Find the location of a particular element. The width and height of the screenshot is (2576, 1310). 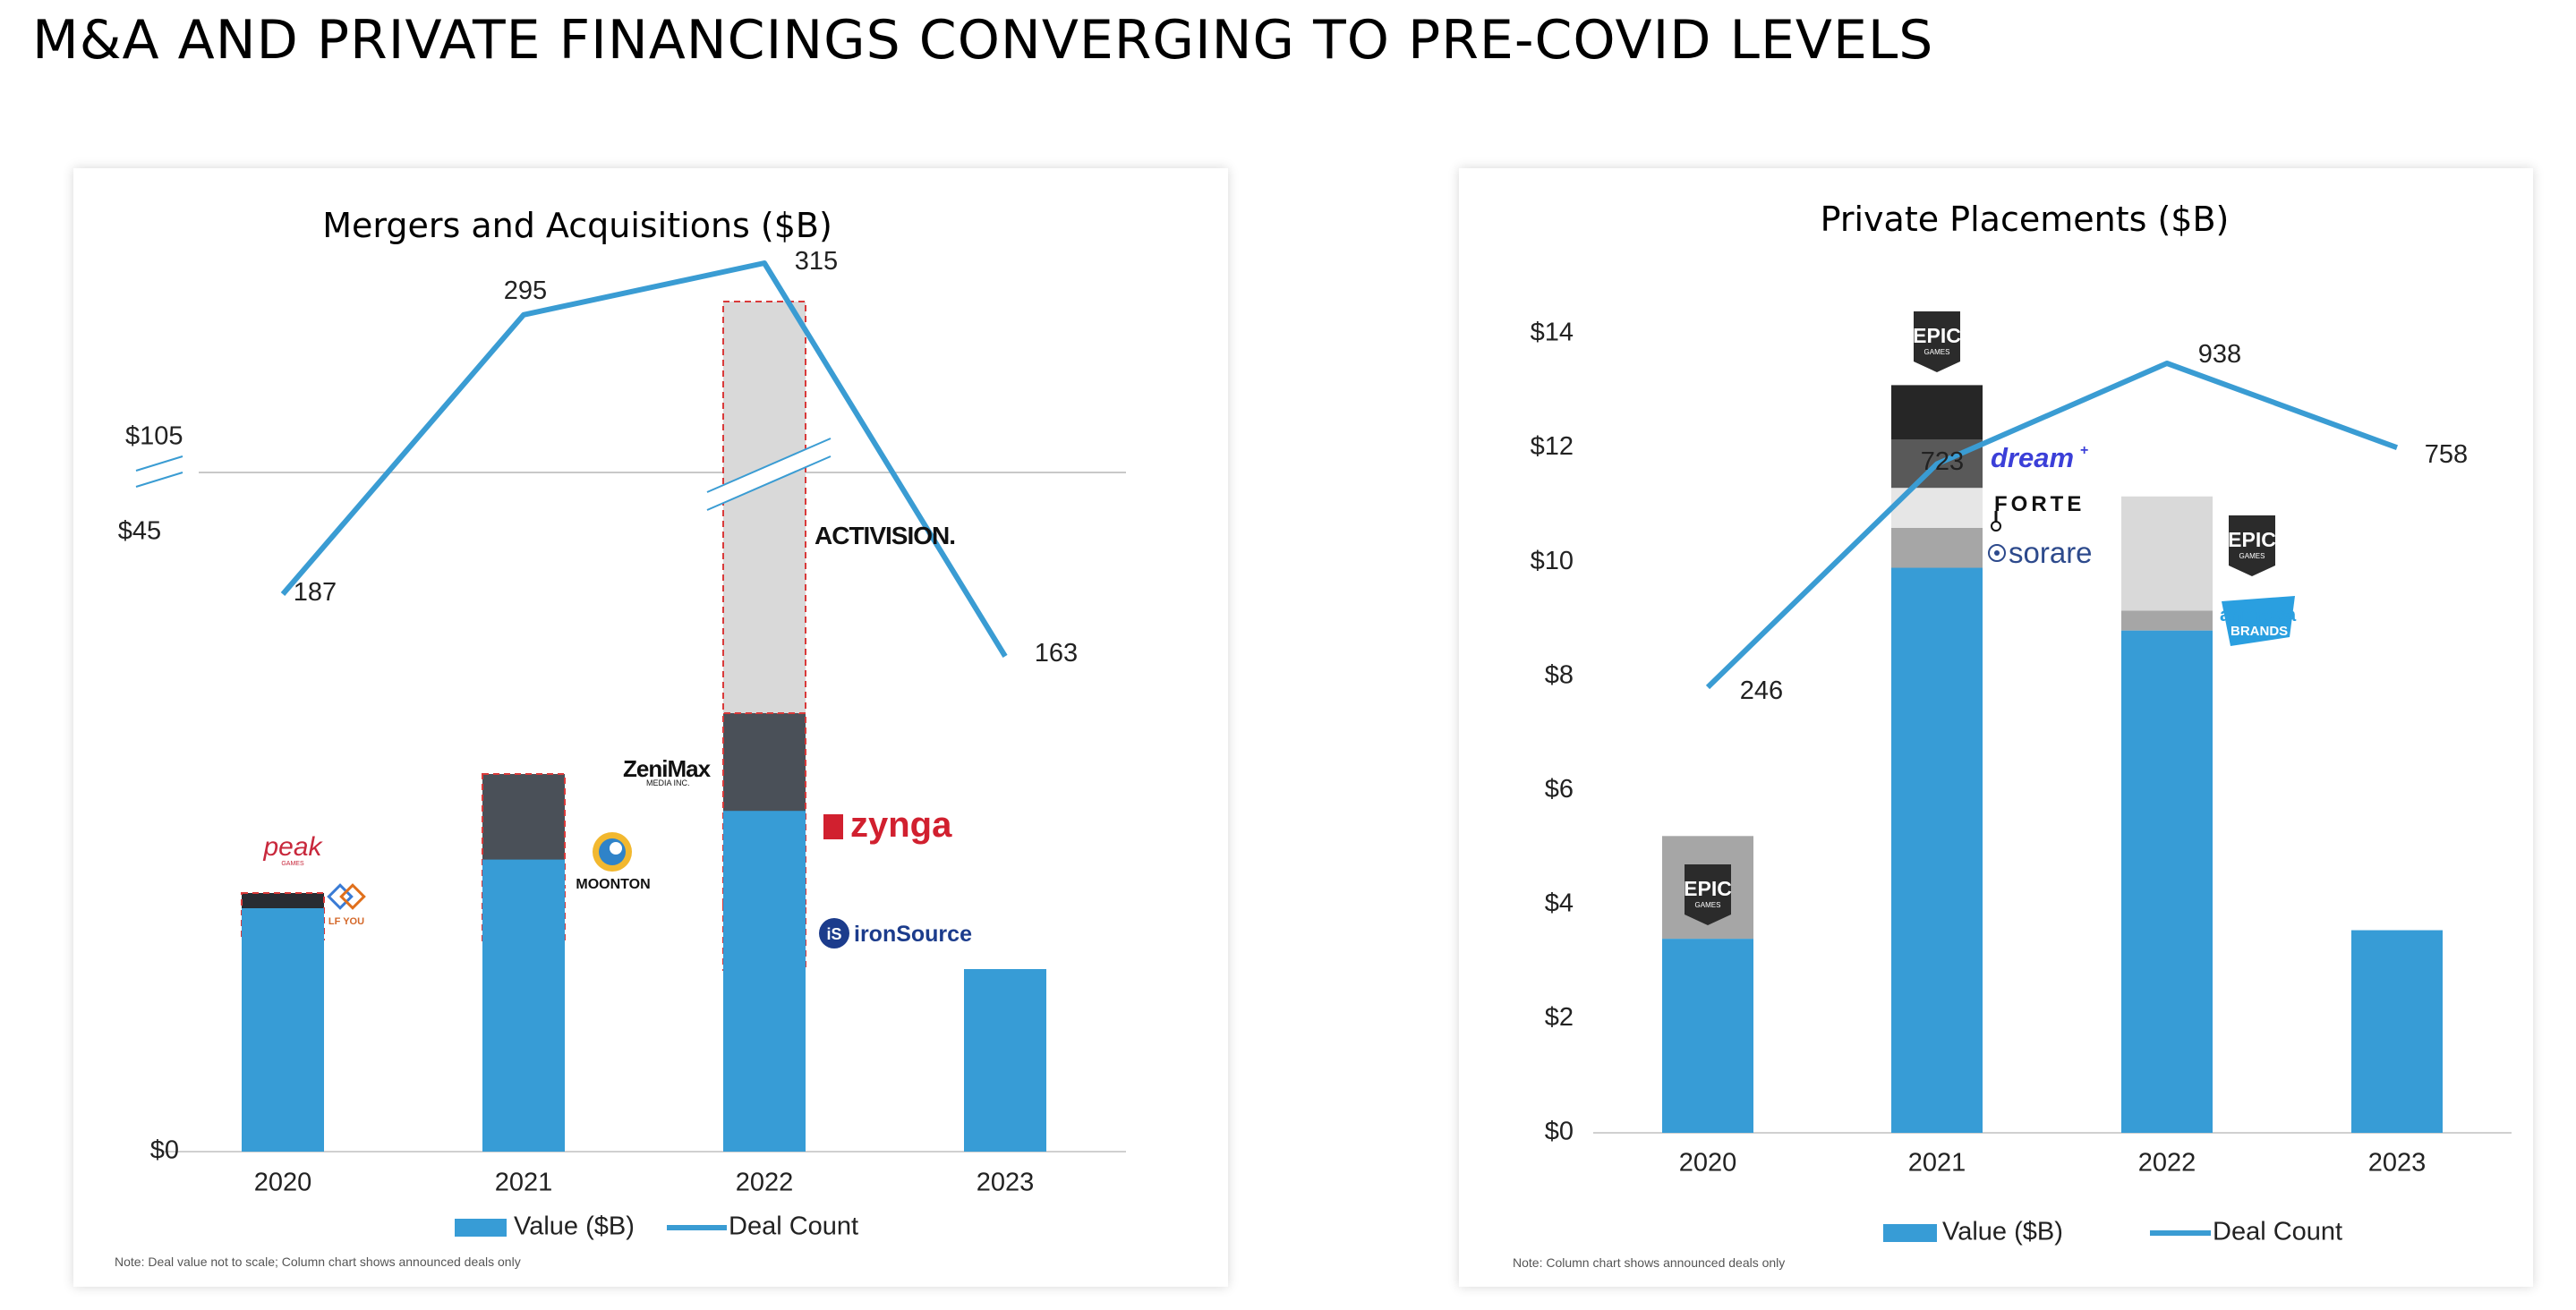

dream-games-logo: dream + is located at coordinates (2039, 458).